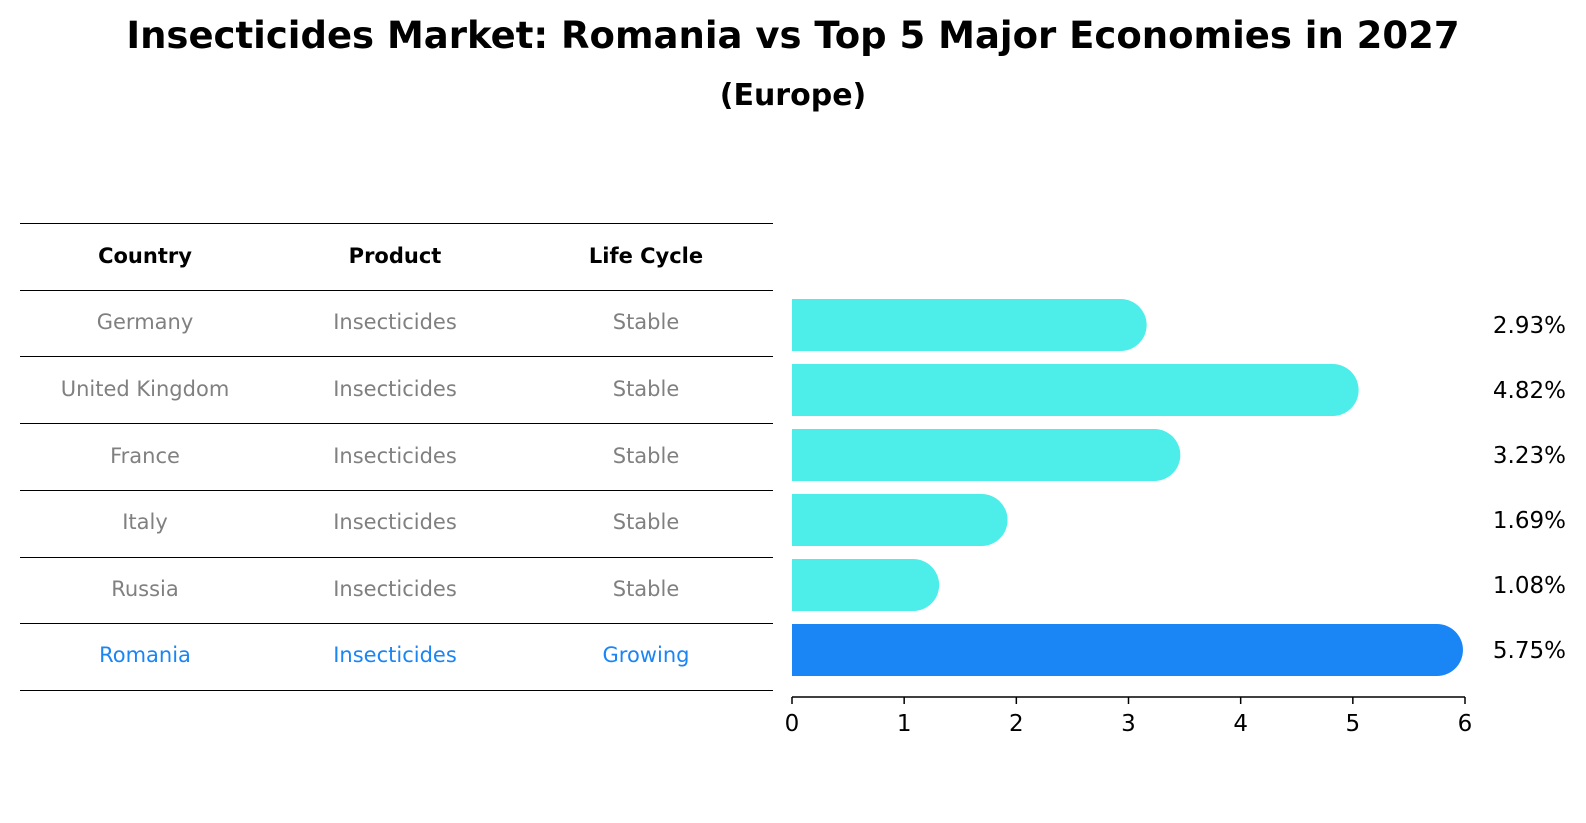 The width and height of the screenshot is (1586, 823). I want to click on chart-subtitle: (Europe), so click(793, 95).